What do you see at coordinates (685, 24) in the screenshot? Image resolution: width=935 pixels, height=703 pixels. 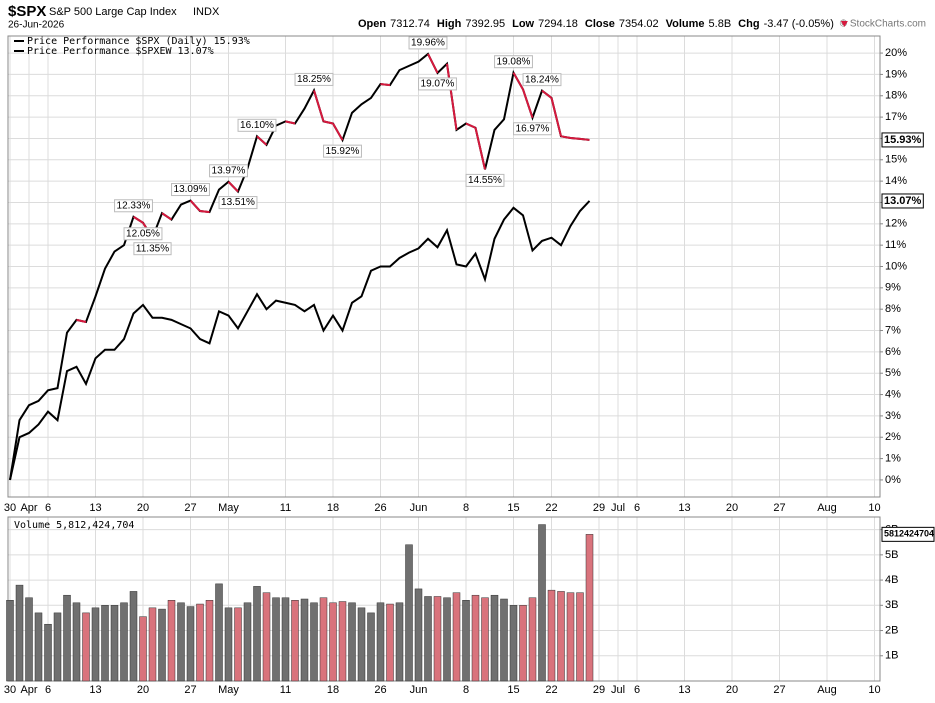 I see `quote-label: Volume` at bounding box center [685, 24].